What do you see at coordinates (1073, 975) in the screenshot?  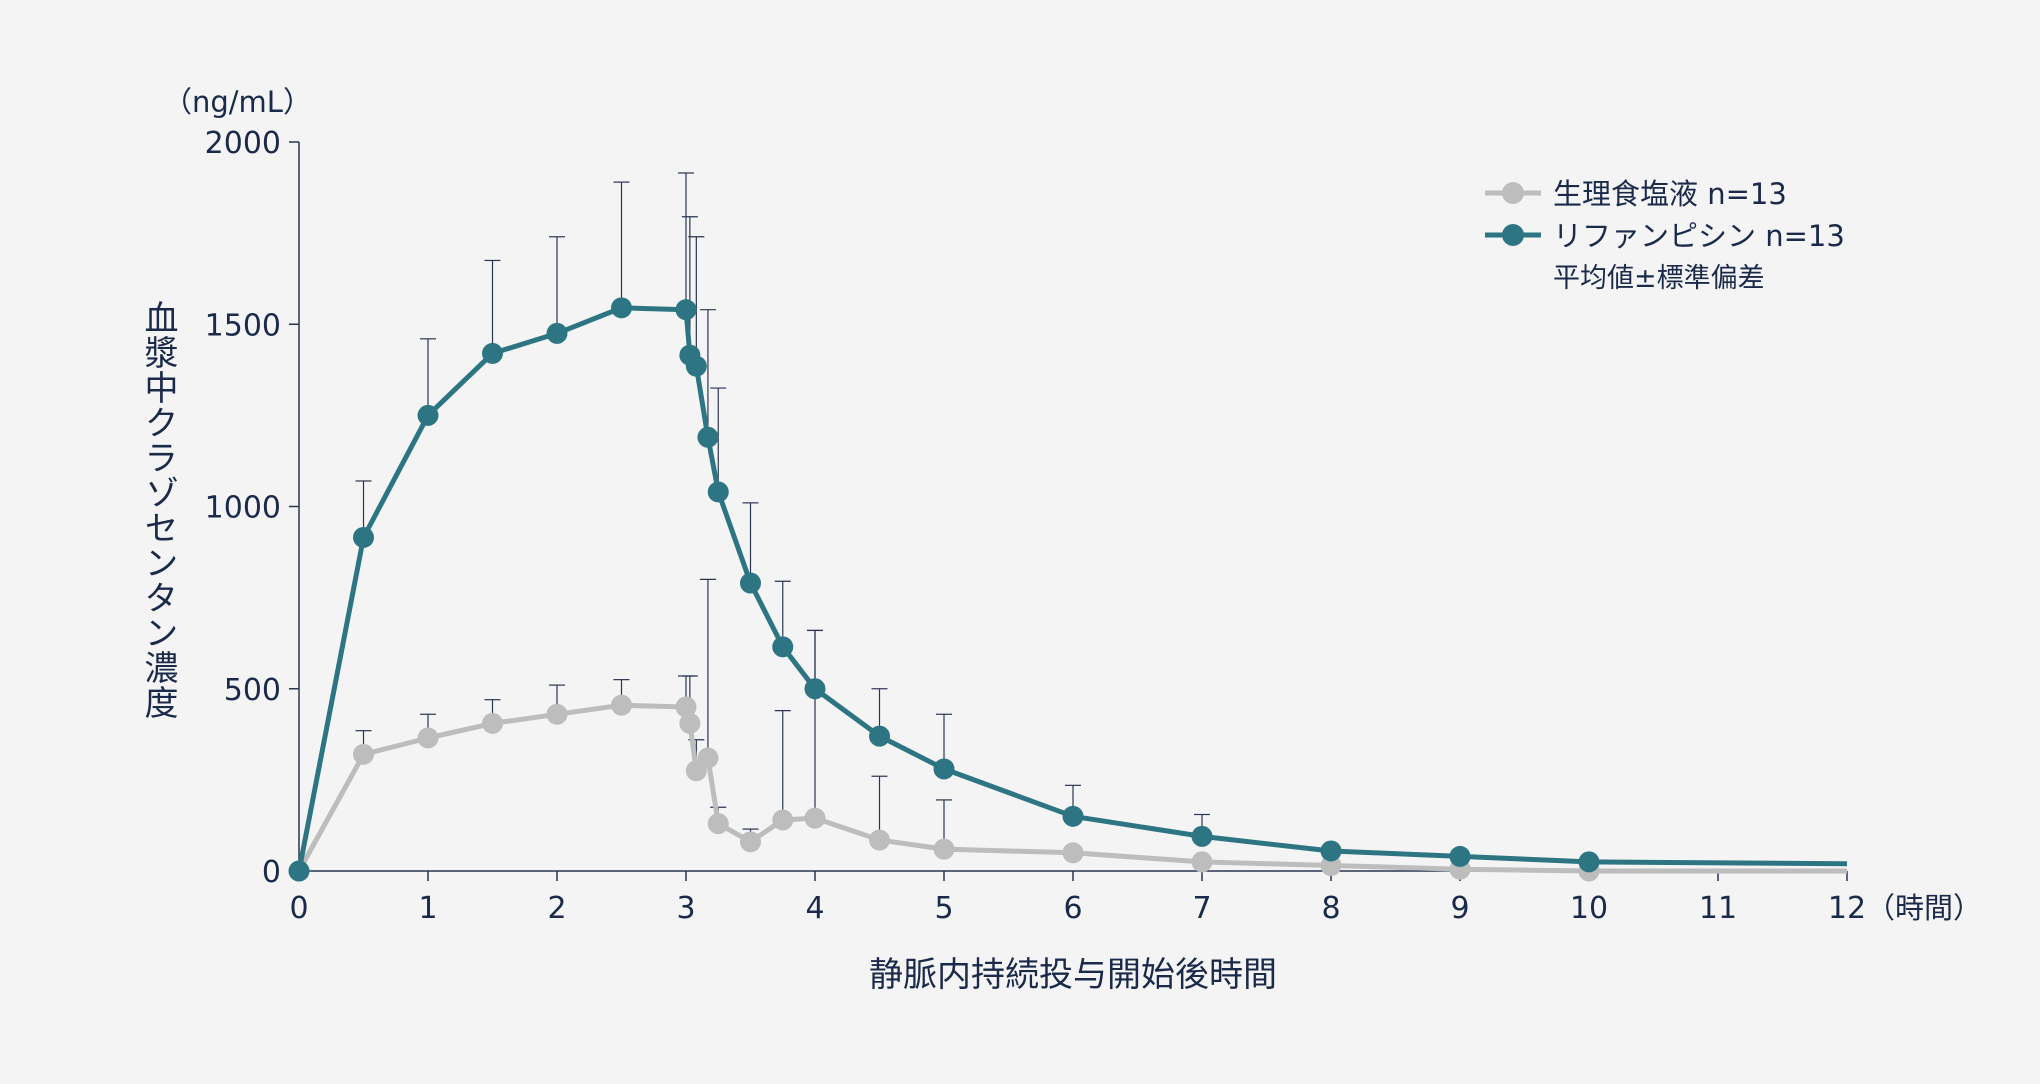 I see `x-axis-title: 静脈内持続投与開始後時間` at bounding box center [1073, 975].